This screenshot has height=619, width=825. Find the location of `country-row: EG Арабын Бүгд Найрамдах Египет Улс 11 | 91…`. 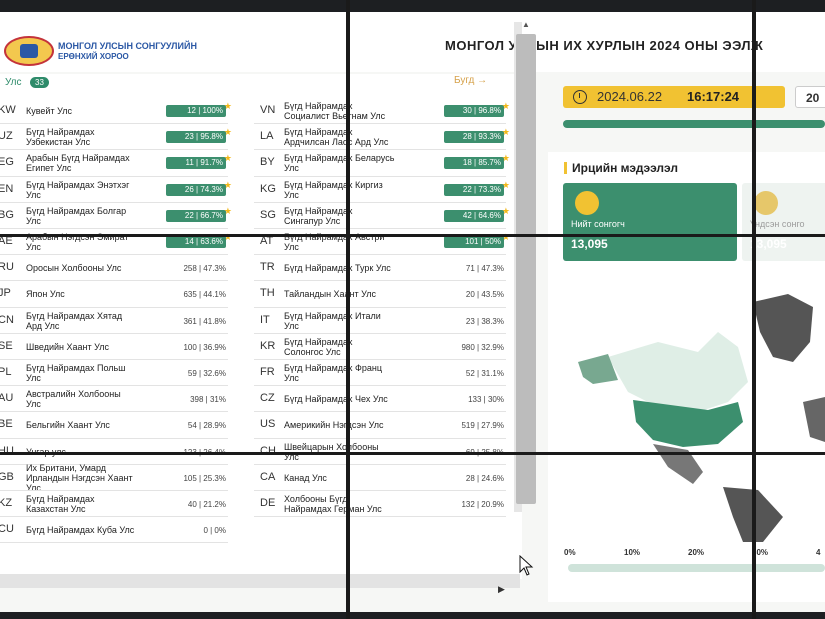

country-row: EG Арабын Бүгд Найрамдах Египет Улс 11 | 91… is located at coordinates (116, 163).